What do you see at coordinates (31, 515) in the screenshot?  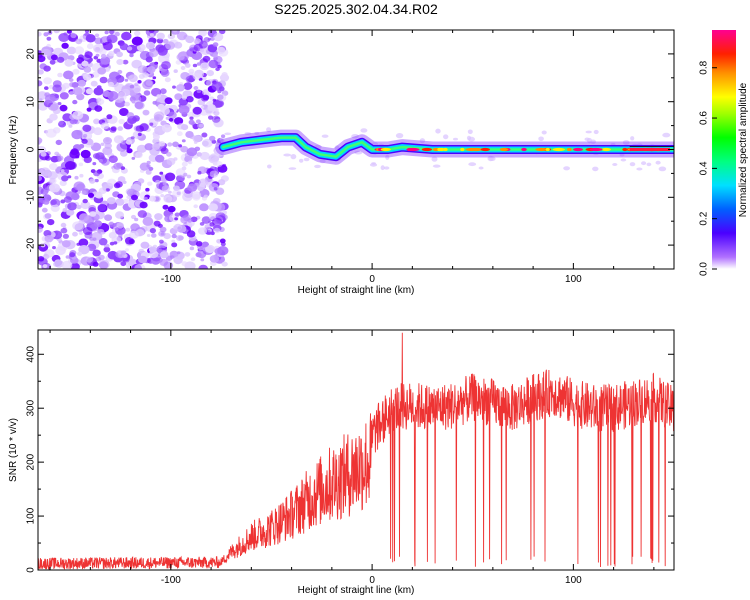 I see `y-tick-label: 100` at bounding box center [31, 515].